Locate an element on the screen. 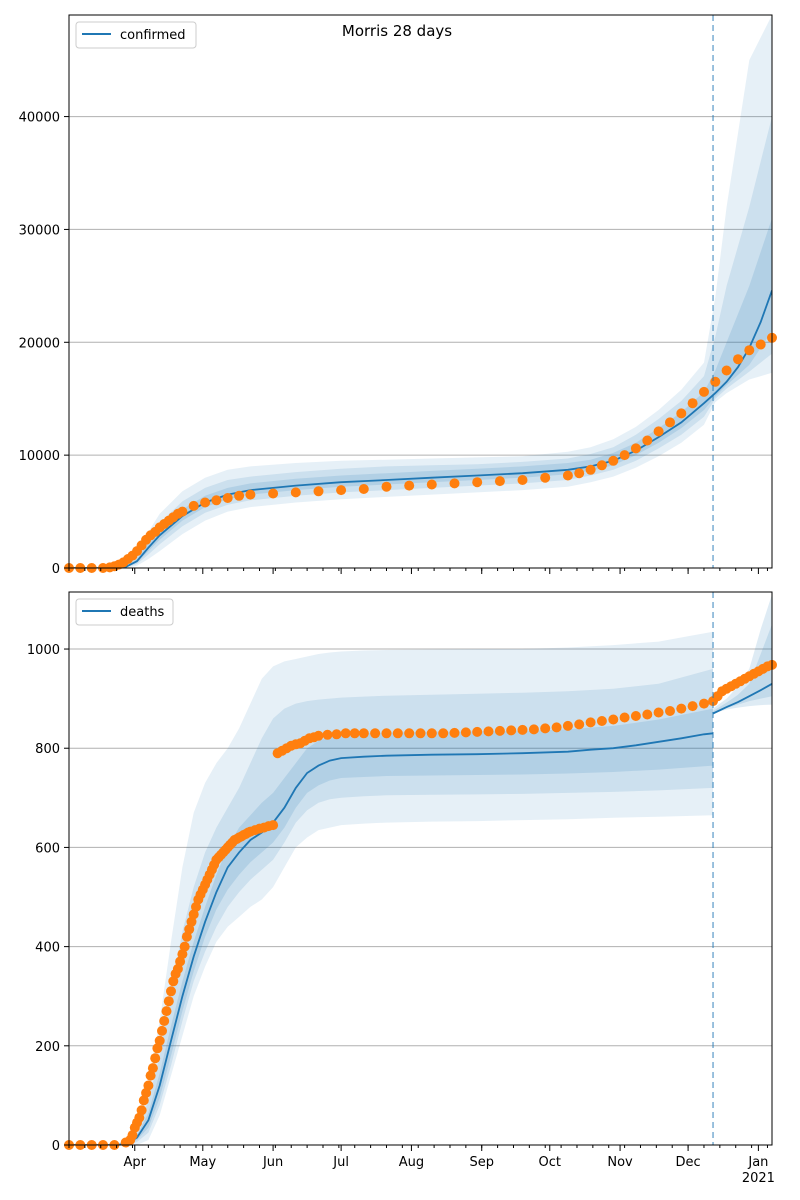 The width and height of the screenshot is (800, 1200). y-tick-label: 10000 is located at coordinates (39, 456).